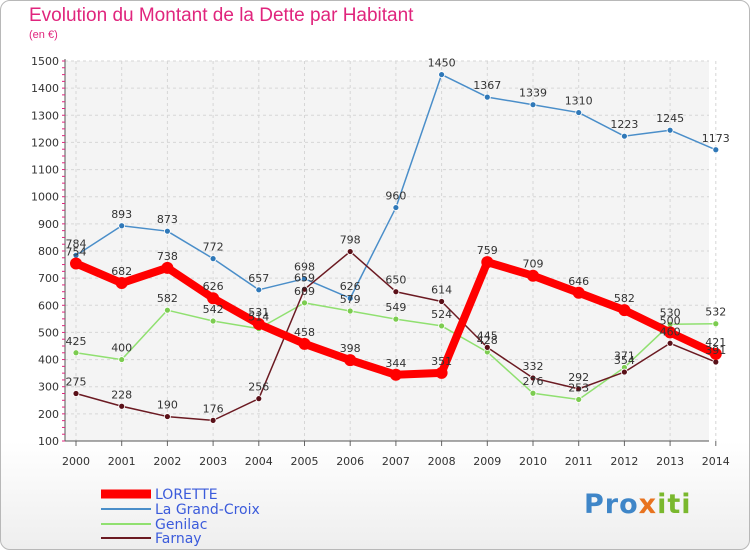 The height and width of the screenshot is (550, 750). I want to click on legend-label-genilac: Genilac, so click(181, 525).